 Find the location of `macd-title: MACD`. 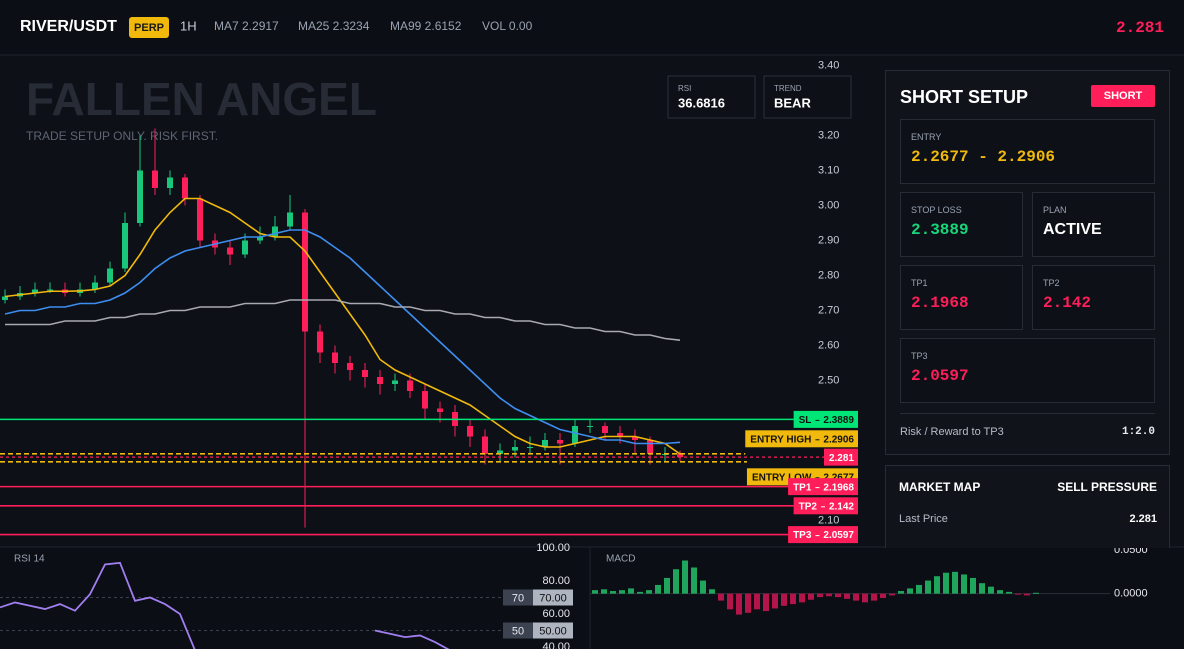

macd-title: MACD is located at coordinates (620, 559).